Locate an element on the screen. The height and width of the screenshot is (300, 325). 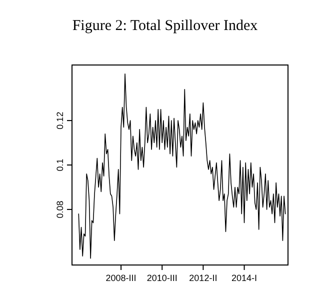
chart-title: Figure 2: Total Spillover Index is located at coordinates (165, 26).